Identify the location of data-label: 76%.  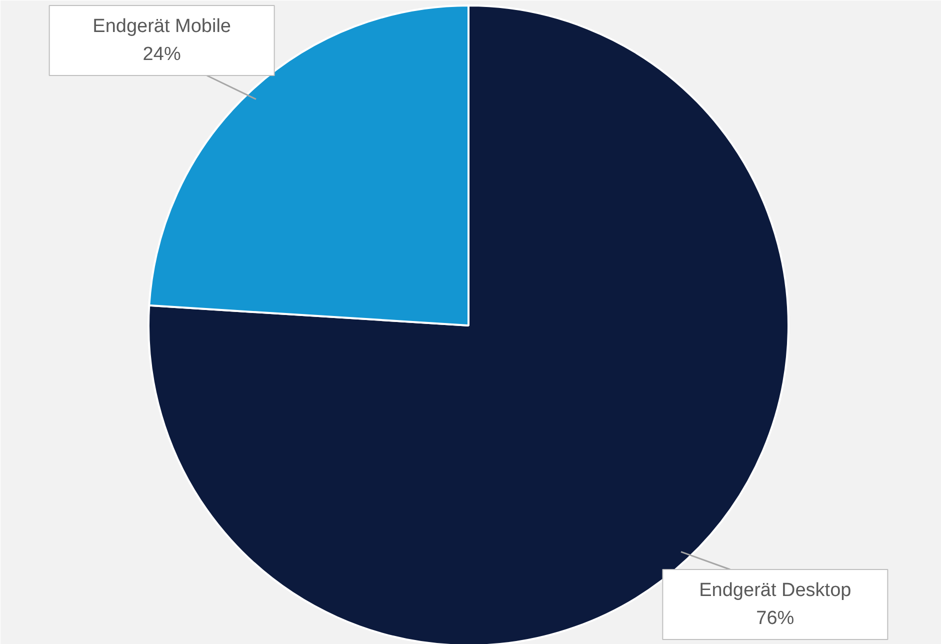
(775, 618).